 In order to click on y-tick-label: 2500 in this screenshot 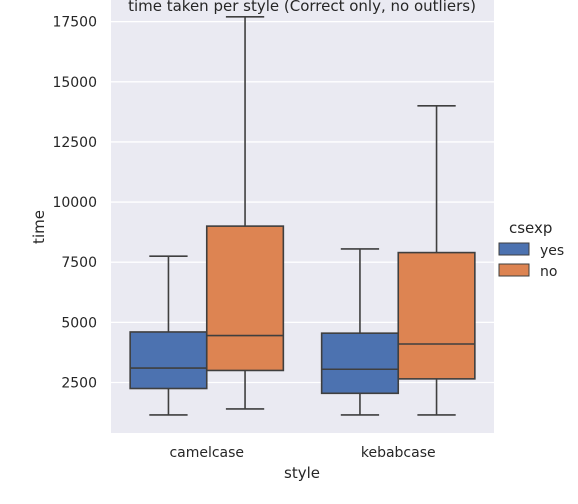, I will do `click(79, 383)`.